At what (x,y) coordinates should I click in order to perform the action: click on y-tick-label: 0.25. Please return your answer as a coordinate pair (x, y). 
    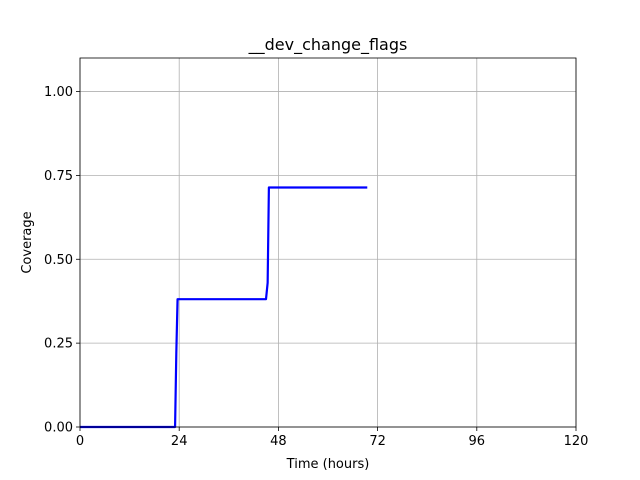
    Looking at the image, I should click on (58, 344).